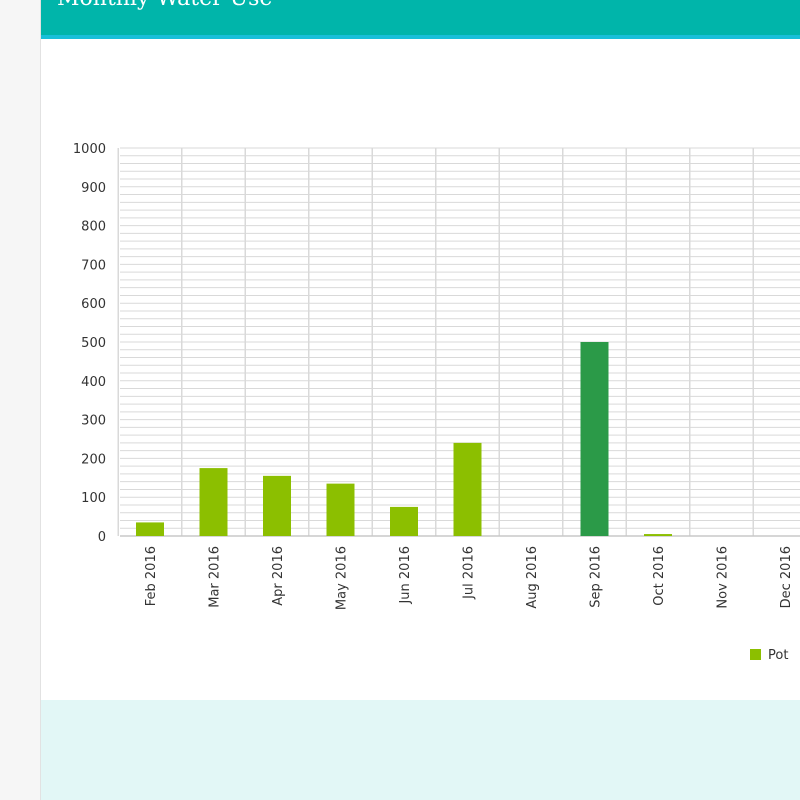 The width and height of the screenshot is (800, 800). Describe the element at coordinates (420, 750) in the screenshot. I see `panel-footer` at that location.